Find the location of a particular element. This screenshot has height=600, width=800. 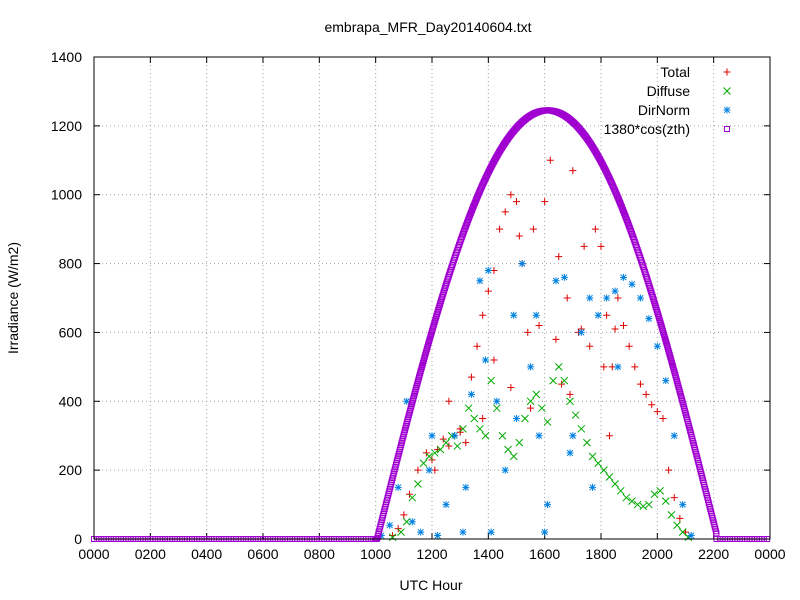

y-tick-label: 1200 is located at coordinates (66, 126).